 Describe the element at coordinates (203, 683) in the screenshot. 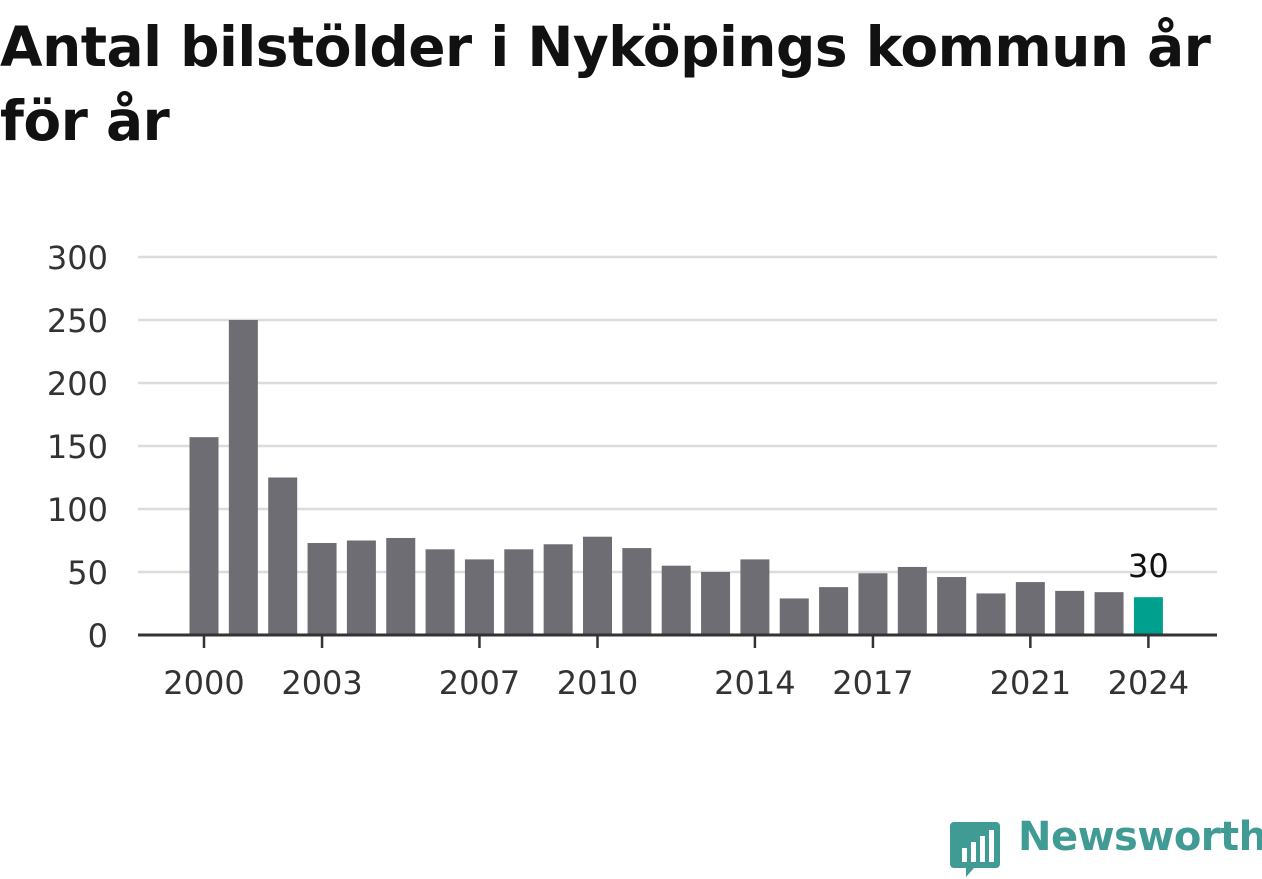

I see `x-tick-label-2000: 2000` at that location.